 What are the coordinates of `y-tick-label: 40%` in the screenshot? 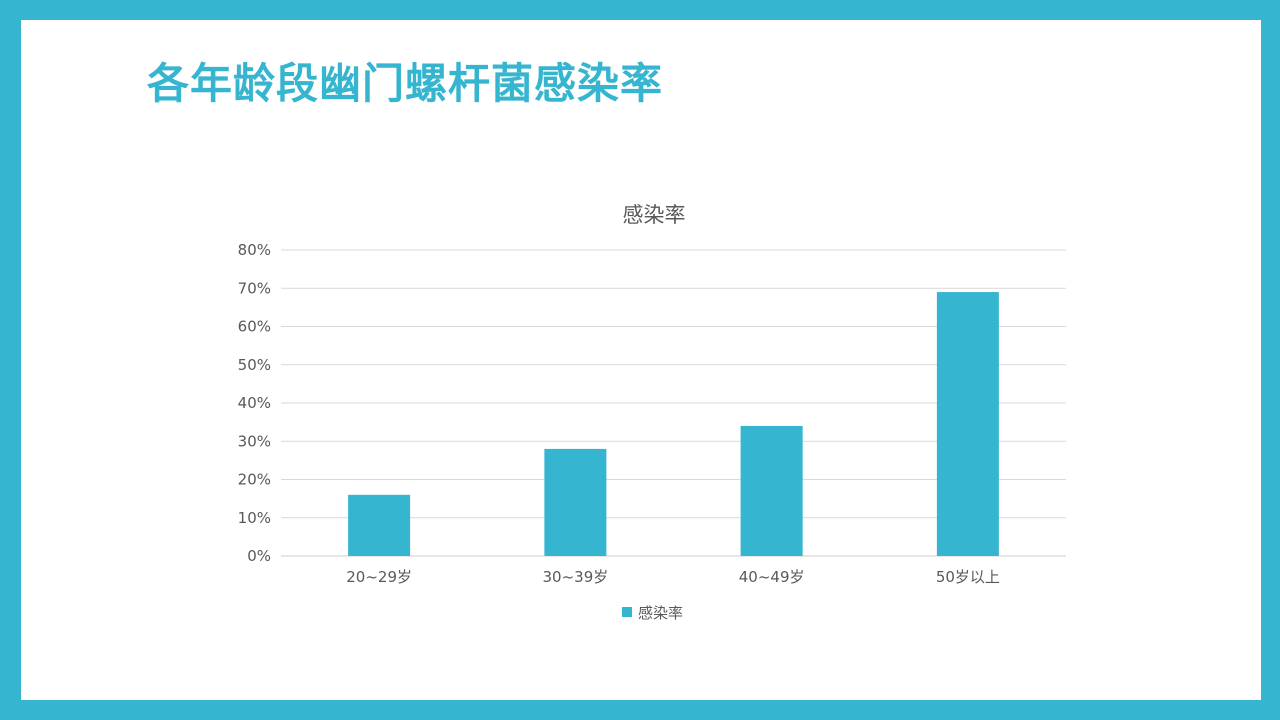 It's located at (254, 403).